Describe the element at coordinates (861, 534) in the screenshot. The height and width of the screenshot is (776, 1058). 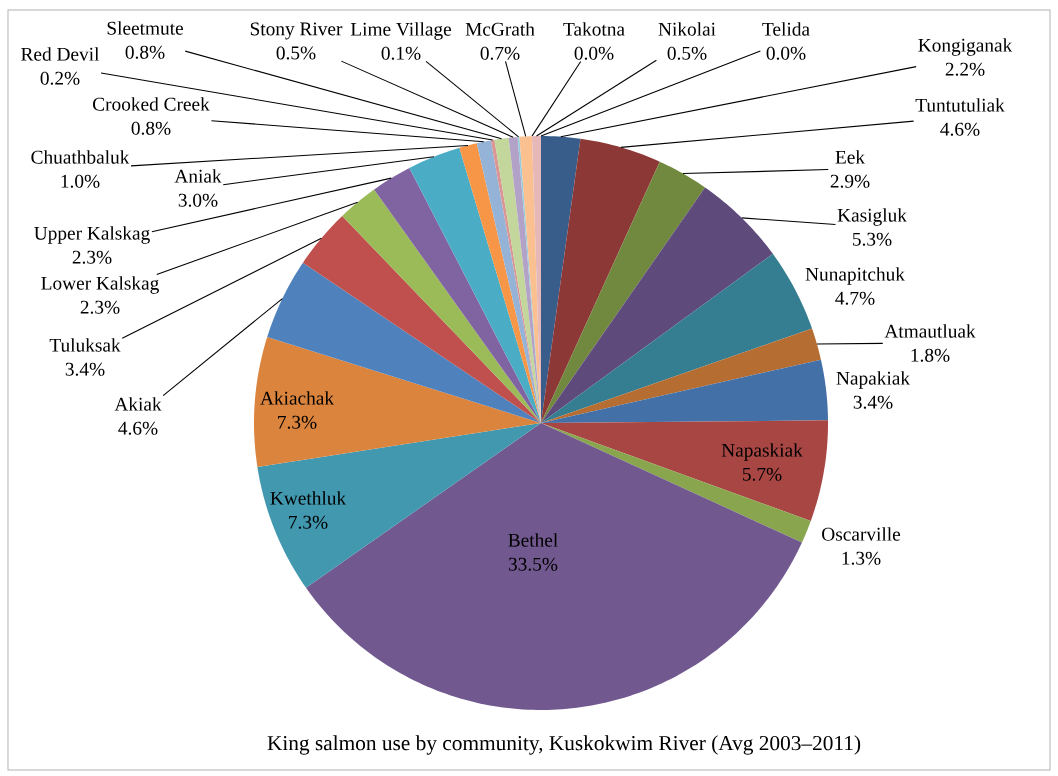
I see `slice-label: Oscarville` at that location.